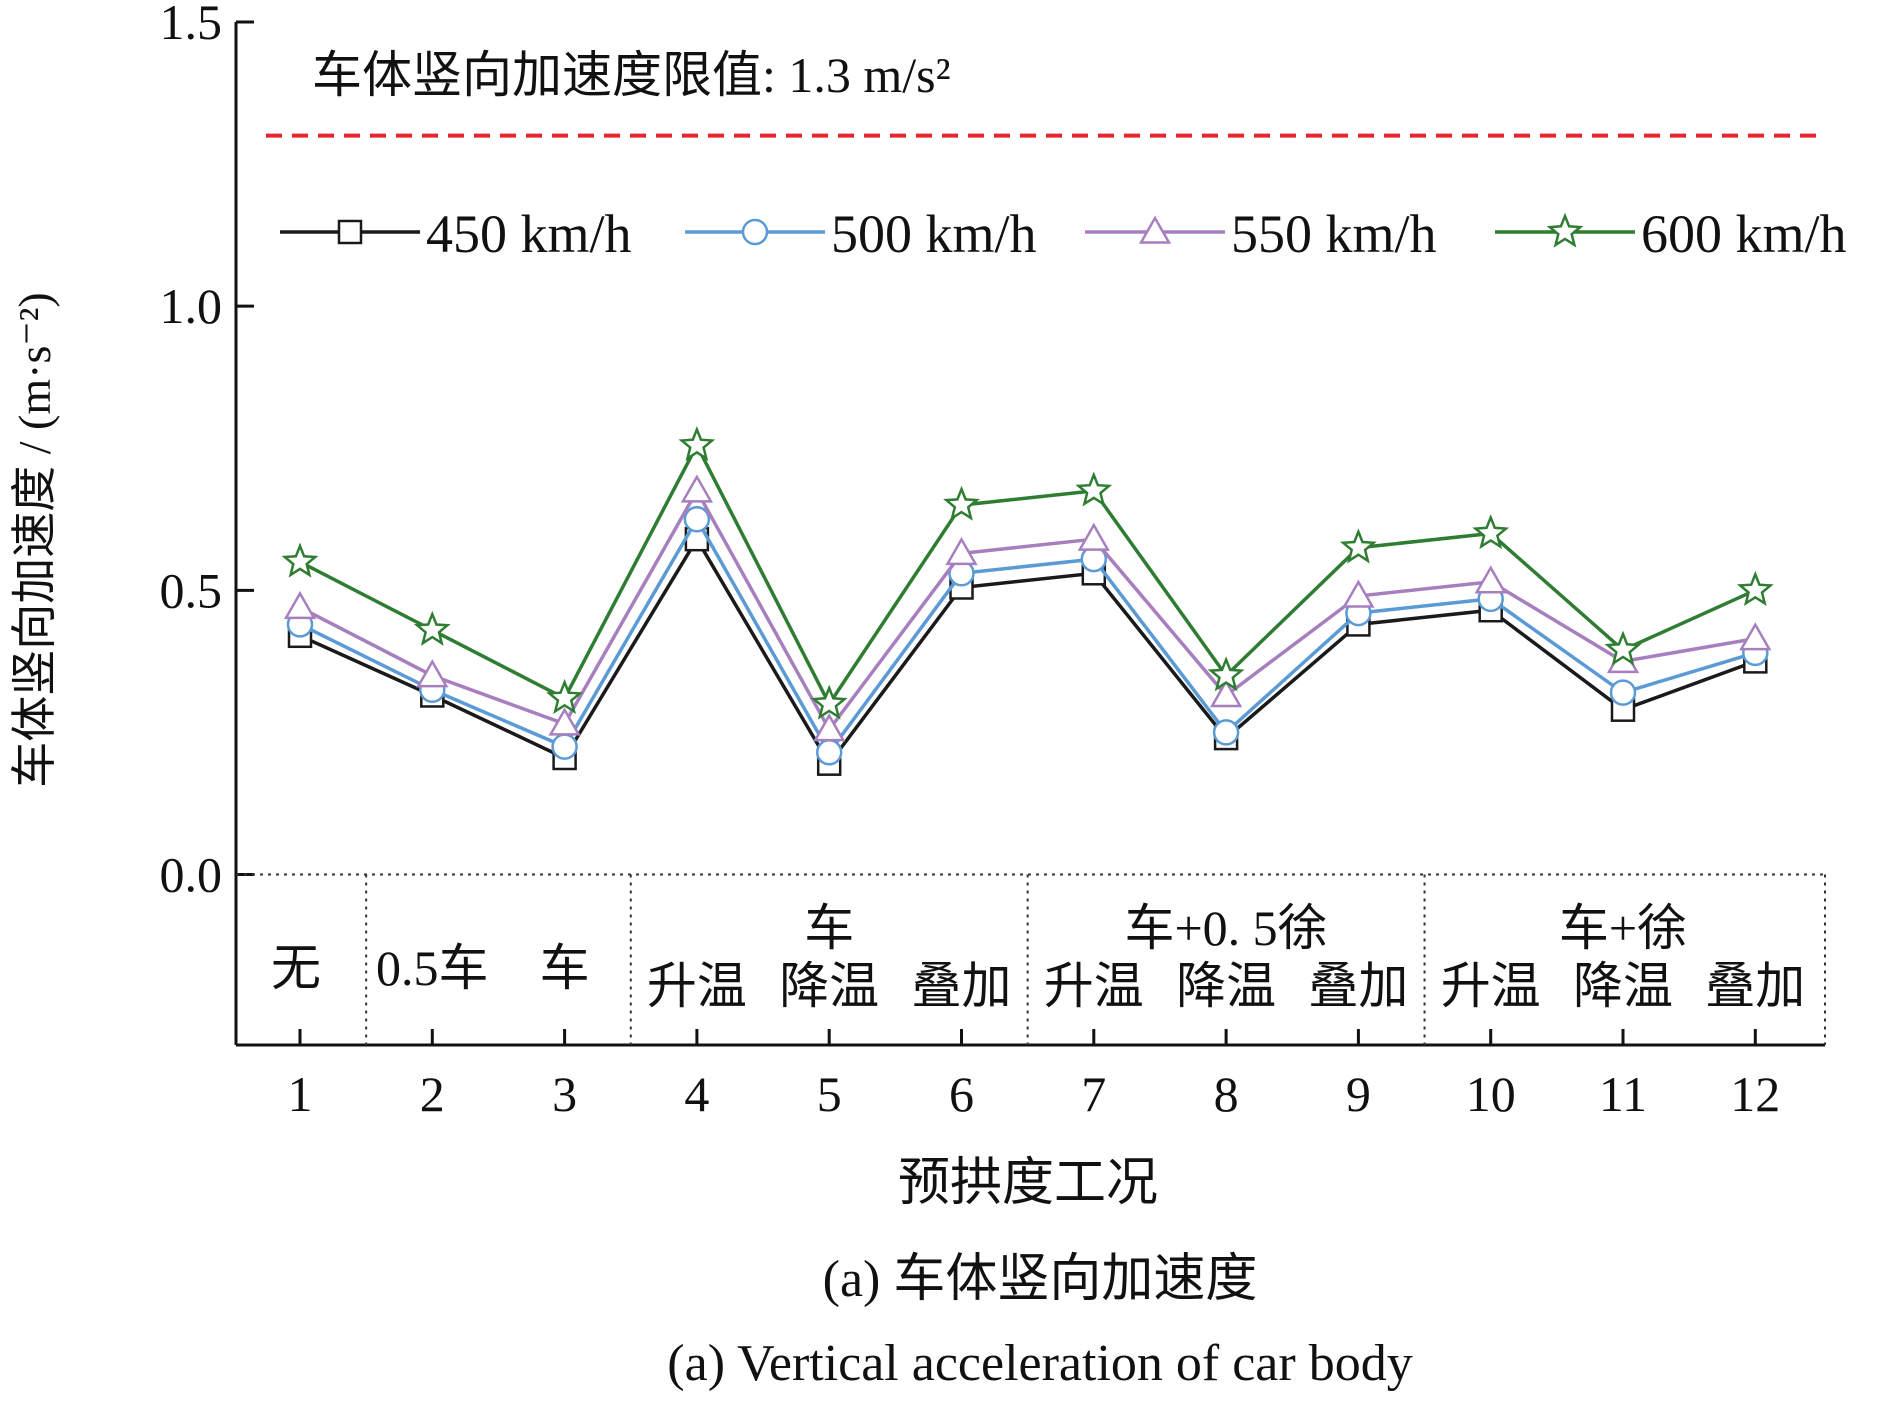  What do you see at coordinates (1028, 1183) in the screenshot?
I see `x-axis-title: 预拱度工况` at bounding box center [1028, 1183].